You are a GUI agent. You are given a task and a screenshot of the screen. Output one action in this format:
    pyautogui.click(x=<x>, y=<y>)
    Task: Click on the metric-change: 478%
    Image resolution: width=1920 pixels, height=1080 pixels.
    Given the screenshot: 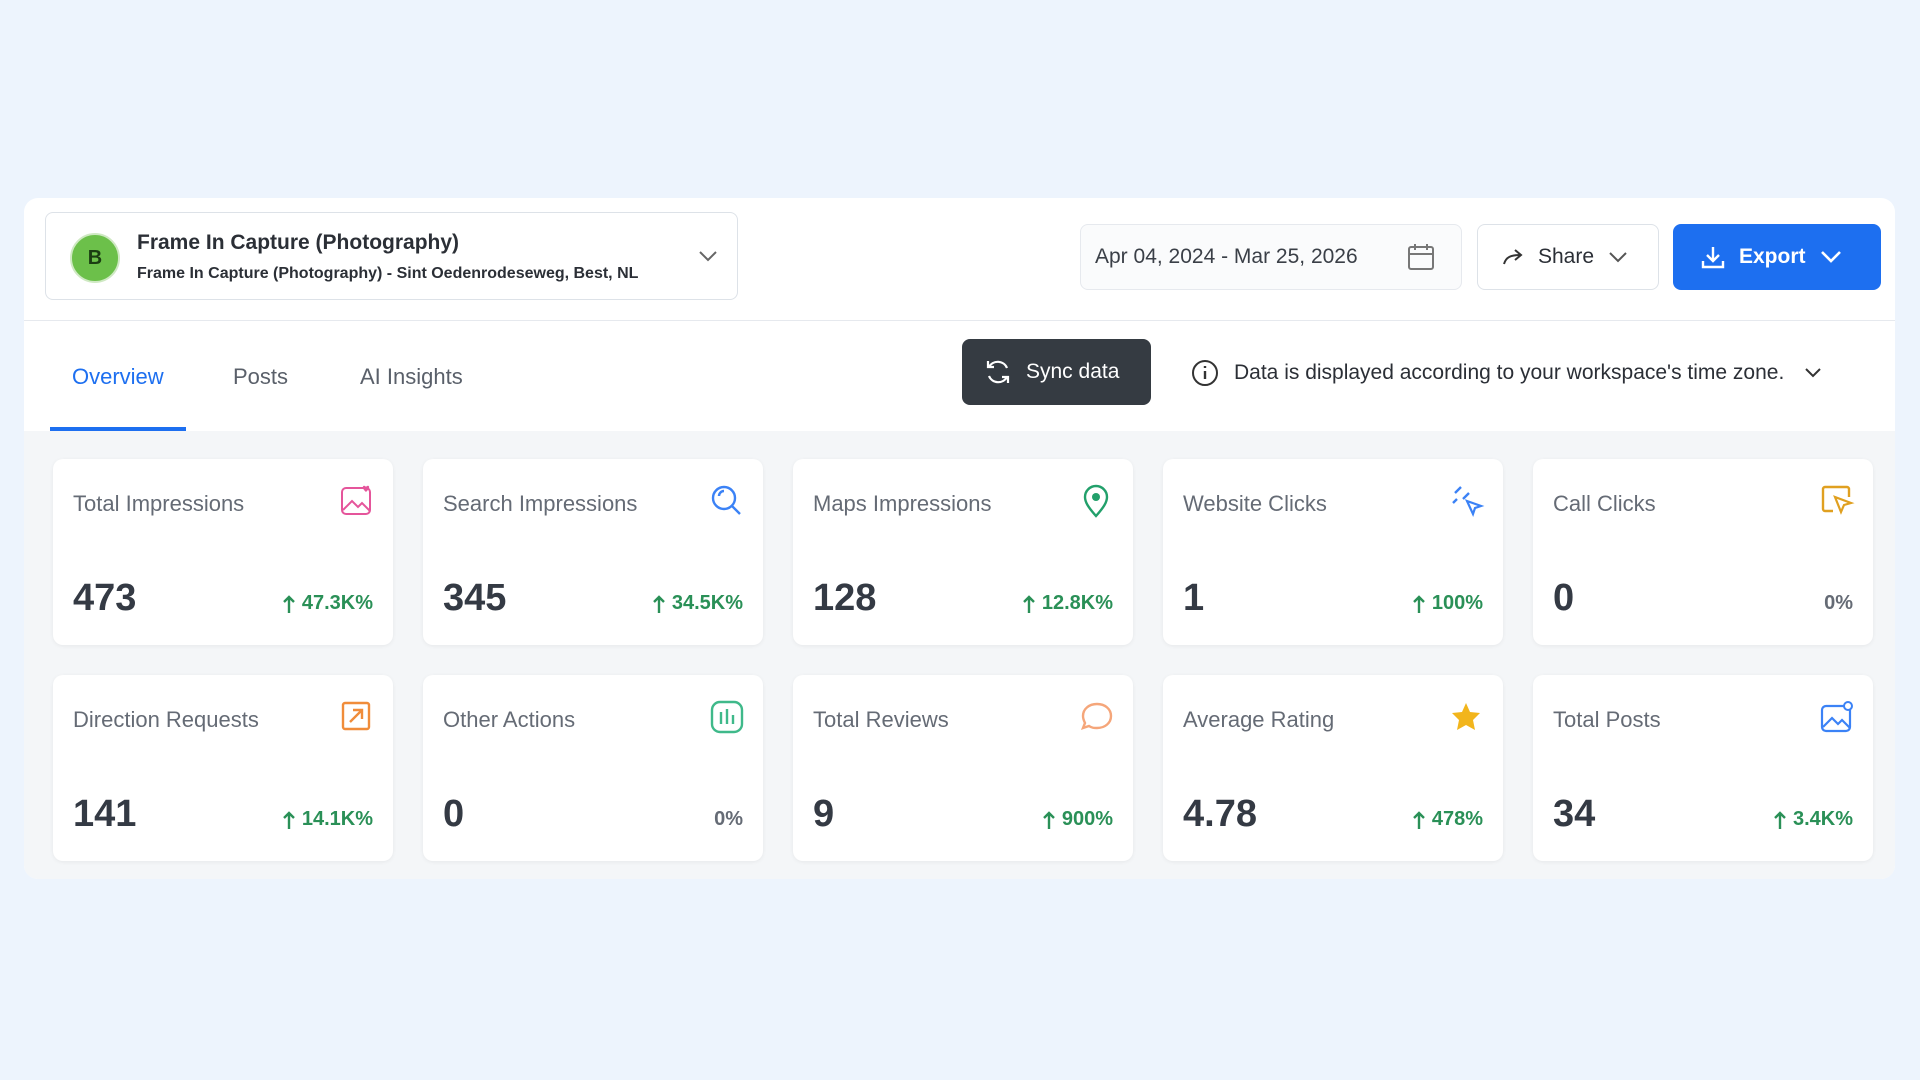 What is the action you would take?
    pyautogui.click(x=1447, y=819)
    